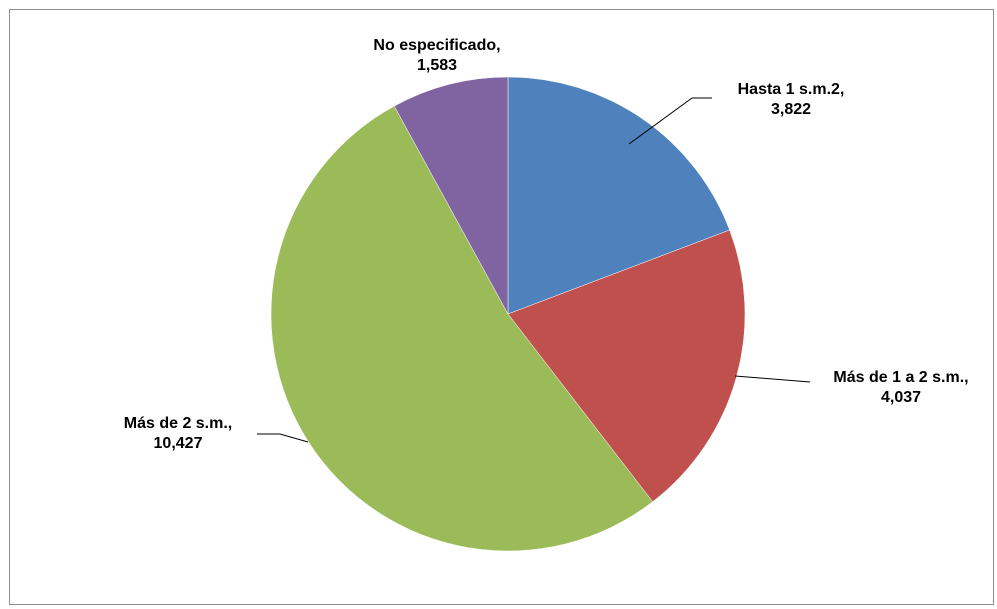 This screenshot has width=997, height=609. What do you see at coordinates (437, 45) in the screenshot?
I see `data-label-name: No especificado,` at bounding box center [437, 45].